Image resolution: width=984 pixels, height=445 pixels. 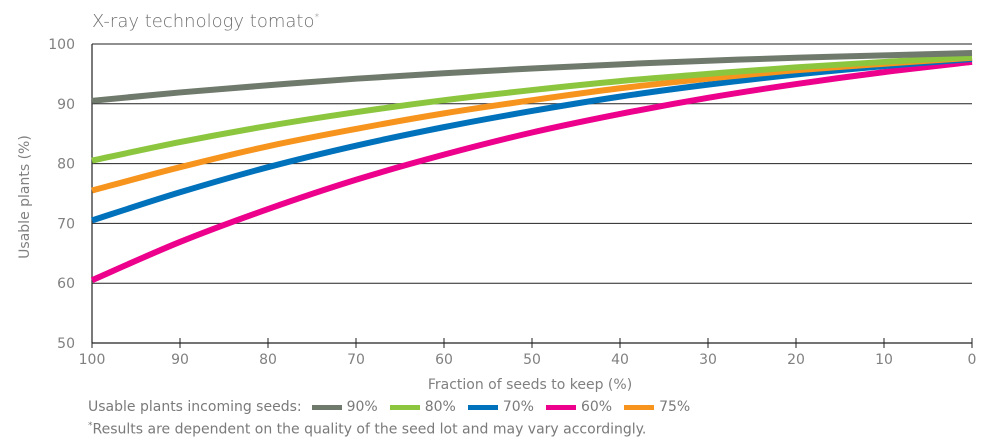 What do you see at coordinates (884, 360) in the screenshot?
I see `x-tick-label-10: 10` at bounding box center [884, 360].